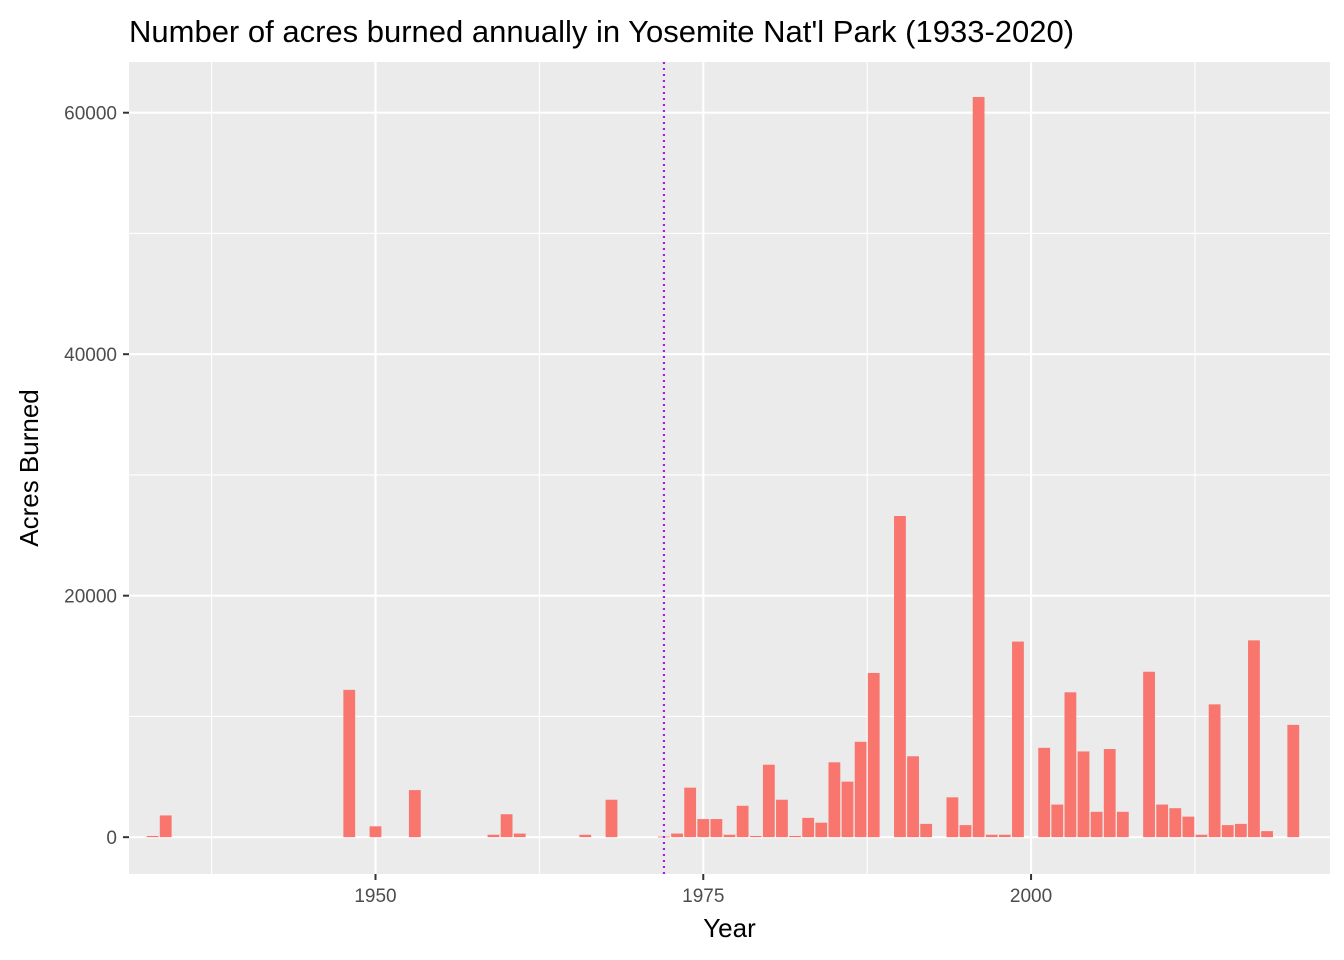 The image size is (1344, 960). What do you see at coordinates (729, 928) in the screenshot?
I see `x-axis-title: Year` at bounding box center [729, 928].